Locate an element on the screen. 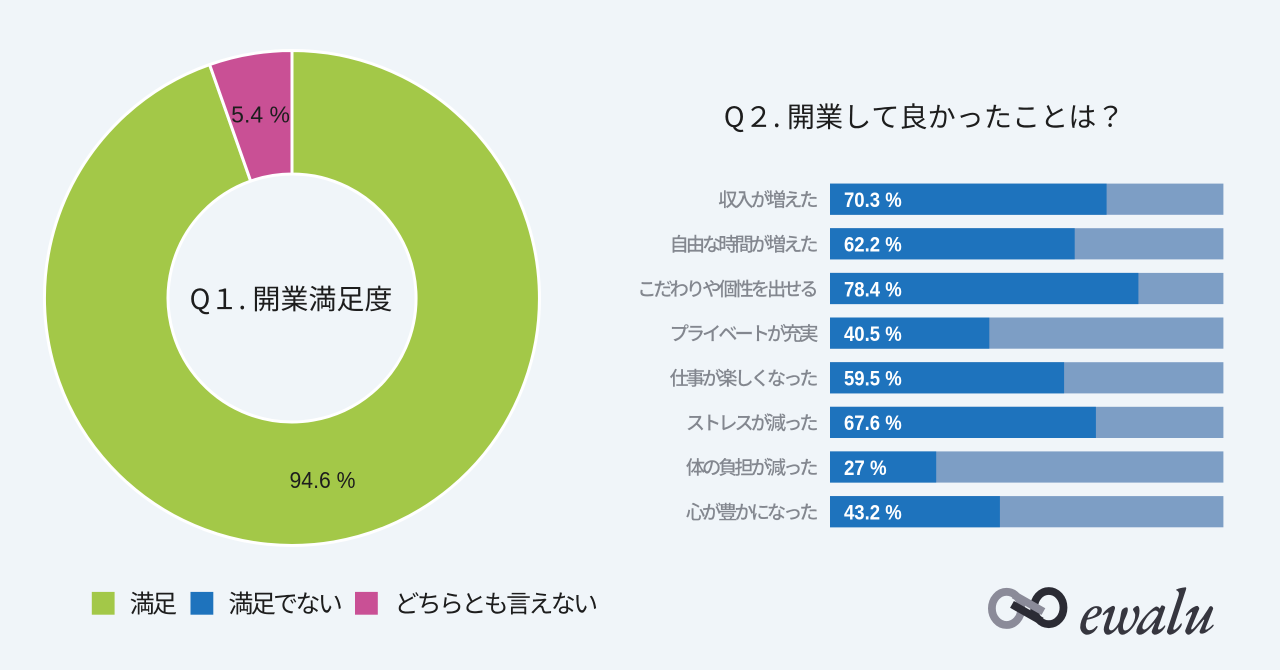 This screenshot has height=670, width=1280. svg-text: 40.5 % is located at coordinates (873, 334).